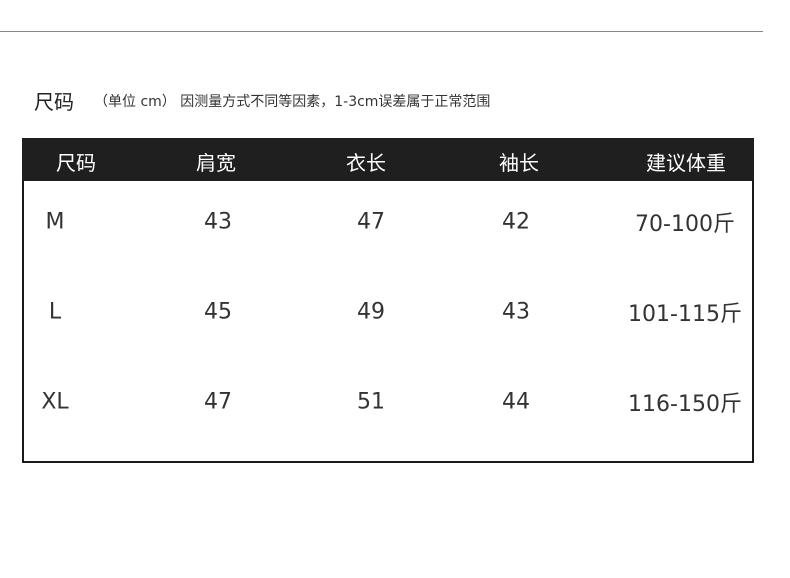 The width and height of the screenshot is (790, 578). Describe the element at coordinates (218, 312) in the screenshot. I see `cell-shoulder: 45` at that location.